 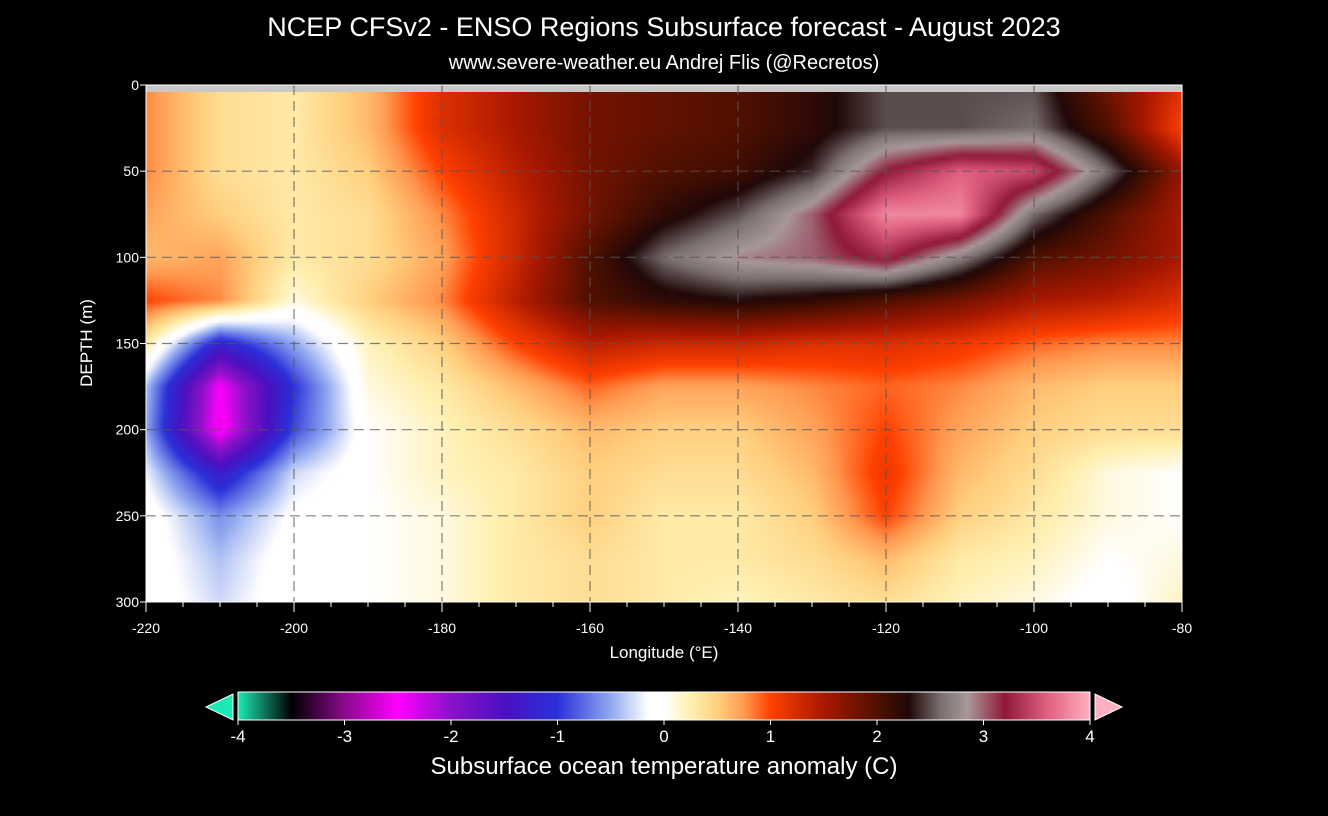 What do you see at coordinates (128, 516) in the screenshot?
I see `y-tick-label: 250` at bounding box center [128, 516].